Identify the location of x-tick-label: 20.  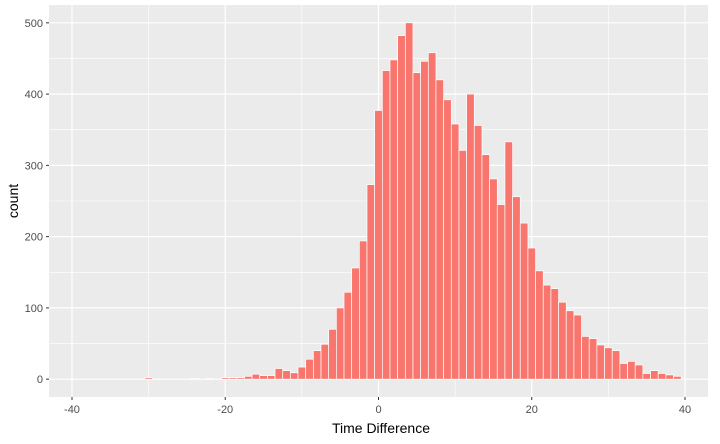
(532, 410).